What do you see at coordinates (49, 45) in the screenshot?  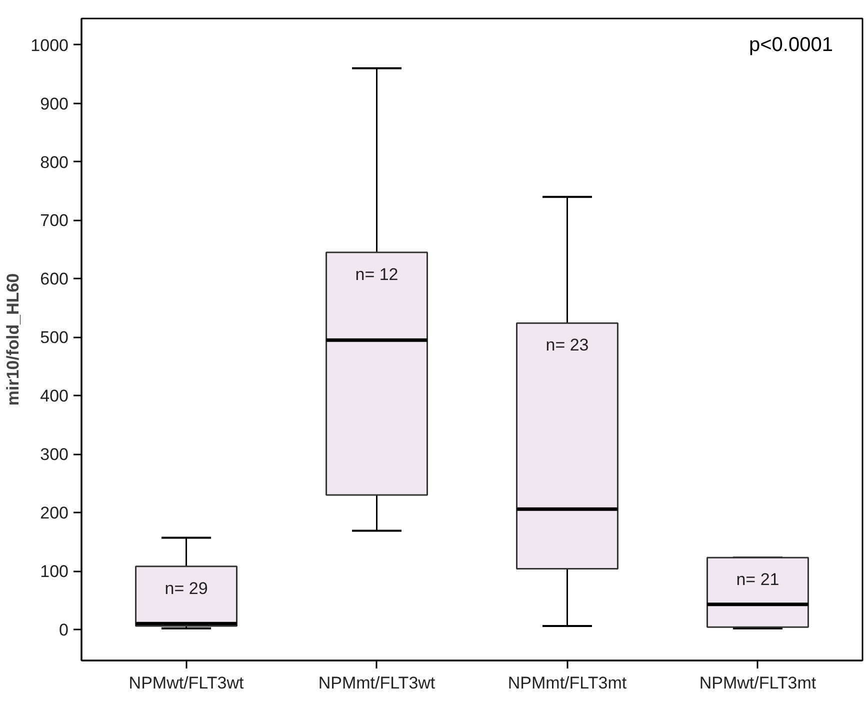 I see `y-tick-label: 1000` at bounding box center [49, 45].